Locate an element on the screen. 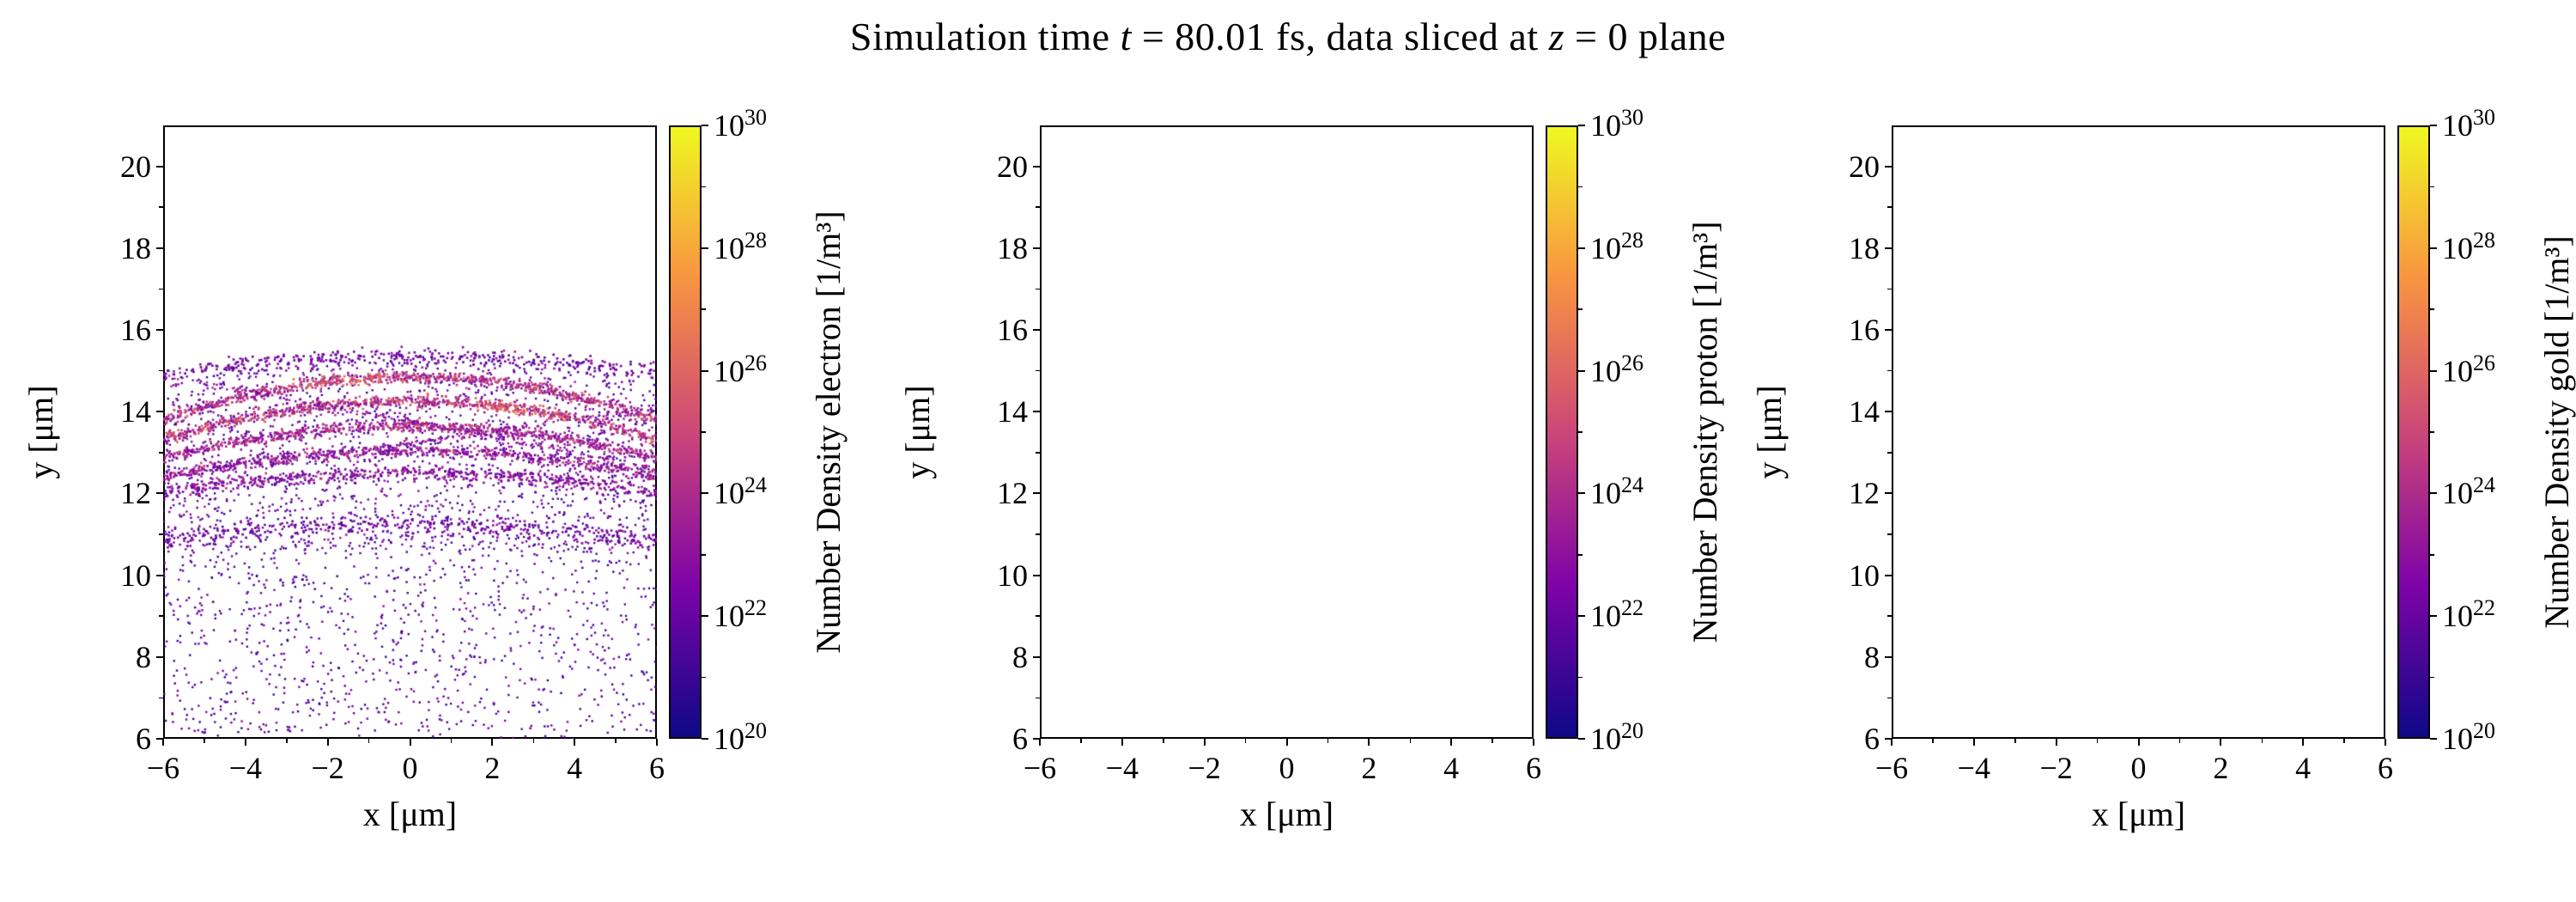 This screenshot has height=902, width=2576. x-tick-label: −2 is located at coordinates (1204, 768).